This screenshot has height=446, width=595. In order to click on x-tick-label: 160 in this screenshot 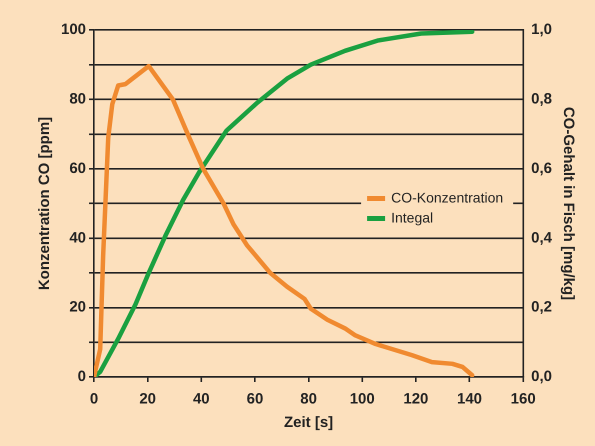, I will do `click(523, 399)`.